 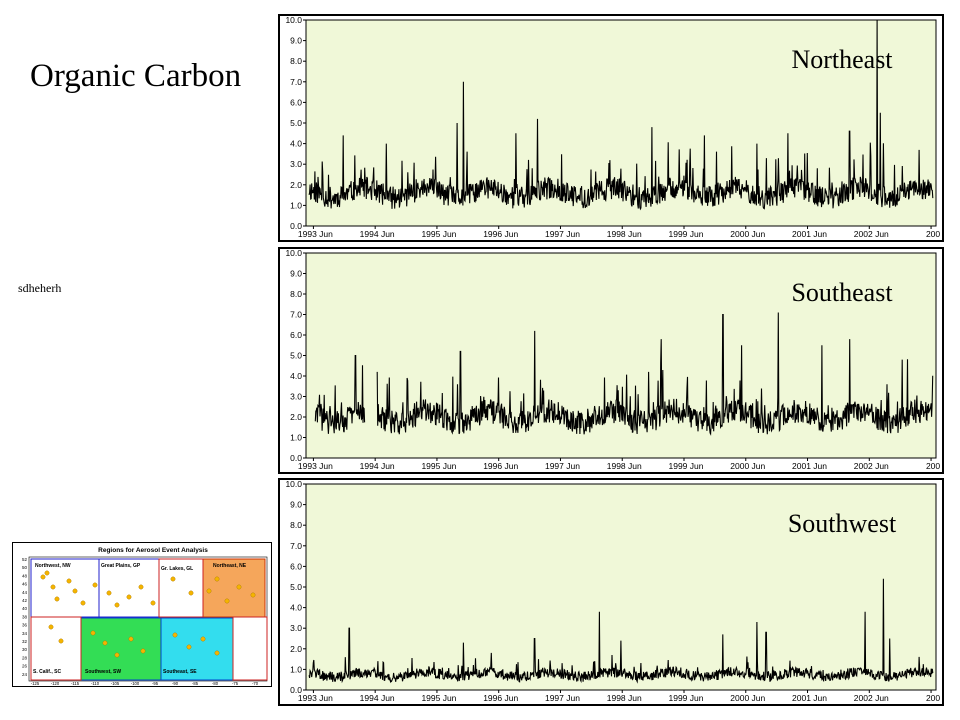 What do you see at coordinates (25, 641) in the screenshot?
I see `map-lat-label: 32` at bounding box center [25, 641].